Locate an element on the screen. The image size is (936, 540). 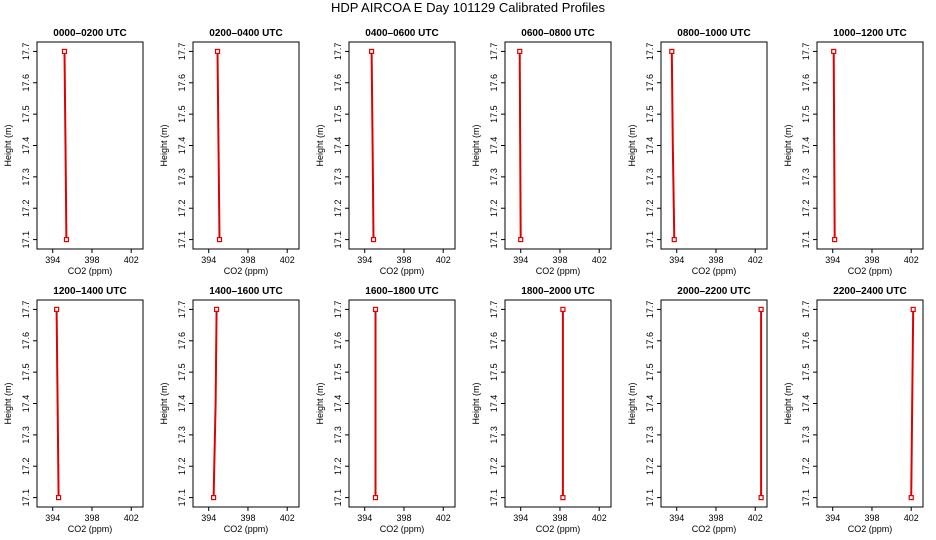
panel-title: 0200–0400 UTC is located at coordinates (245, 33).